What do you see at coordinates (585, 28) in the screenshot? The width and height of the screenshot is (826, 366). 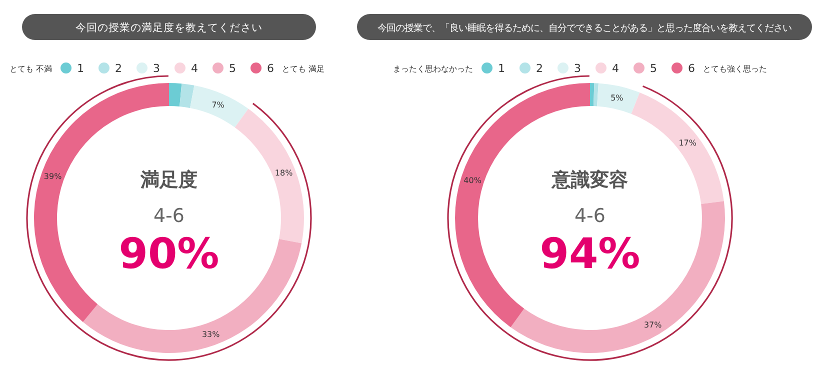 I see `chart-title: 今回の授業で、「良い睡眠を得るために、自分でできることがある」と思った度合いを教えてください` at bounding box center [585, 28].